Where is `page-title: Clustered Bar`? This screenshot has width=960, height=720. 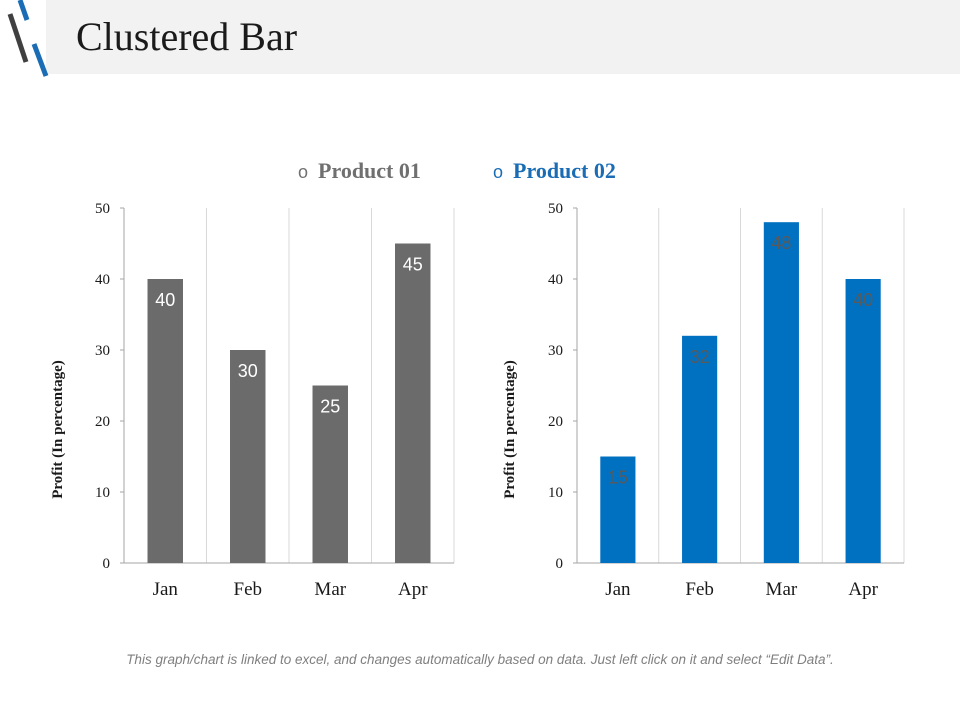
page-title: Clustered Bar is located at coordinates (187, 36).